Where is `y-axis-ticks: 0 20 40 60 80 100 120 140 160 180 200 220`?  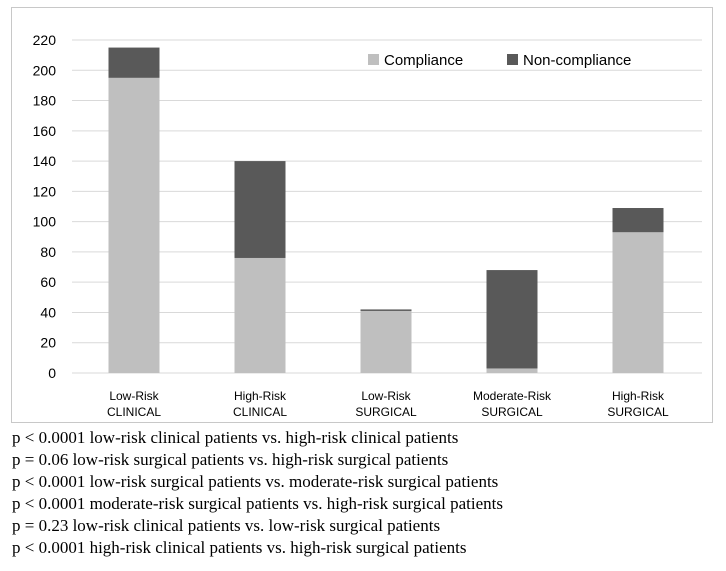 y-axis-ticks: 0 20 40 60 80 100 120 140 160 180 200 220 is located at coordinates (45, 206).